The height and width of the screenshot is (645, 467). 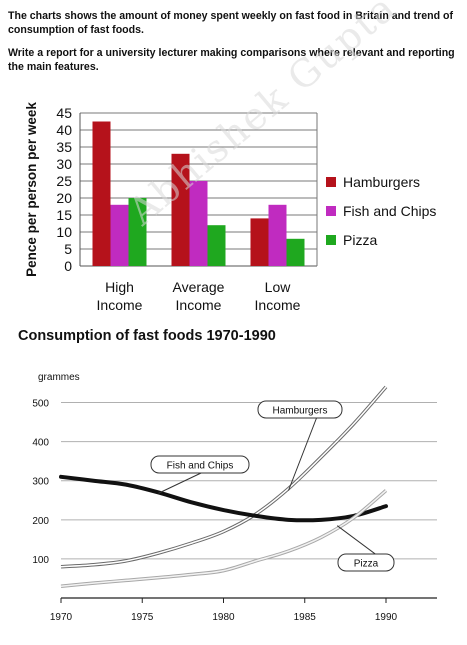 I want to click on callout: Pizza, so click(x=365, y=548).